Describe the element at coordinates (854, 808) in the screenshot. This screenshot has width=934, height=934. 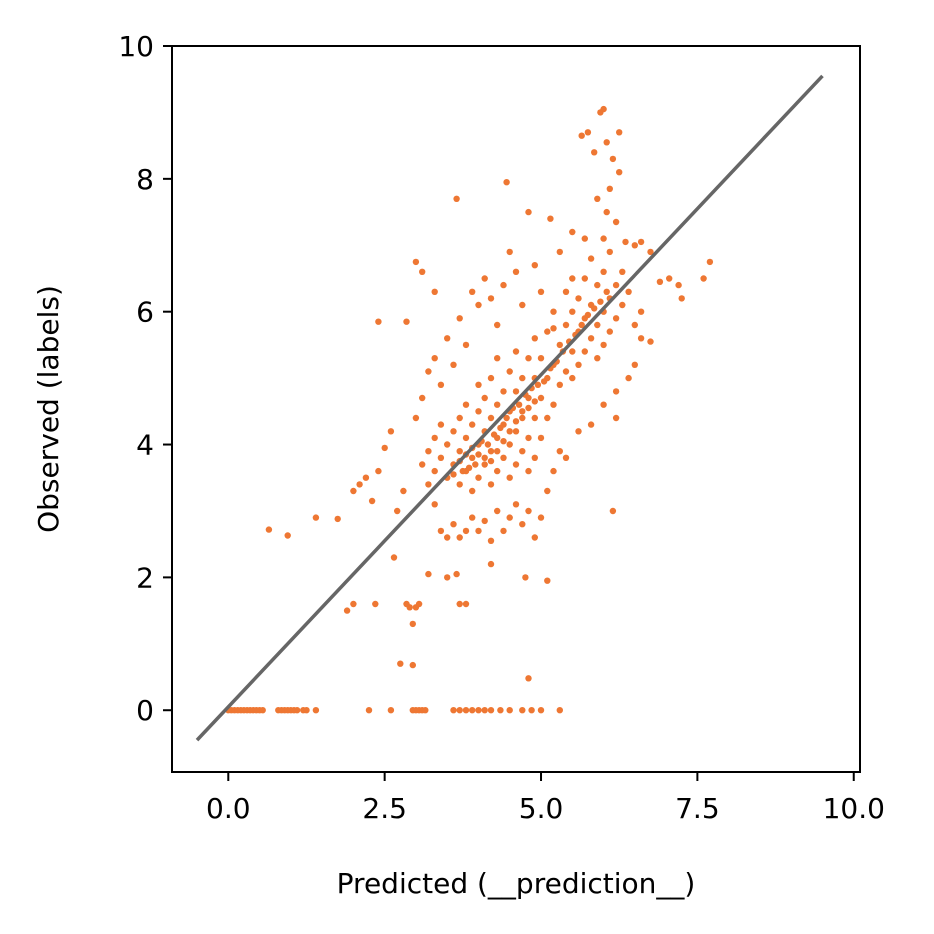
I see `x-tick-label: 10.0` at that location.